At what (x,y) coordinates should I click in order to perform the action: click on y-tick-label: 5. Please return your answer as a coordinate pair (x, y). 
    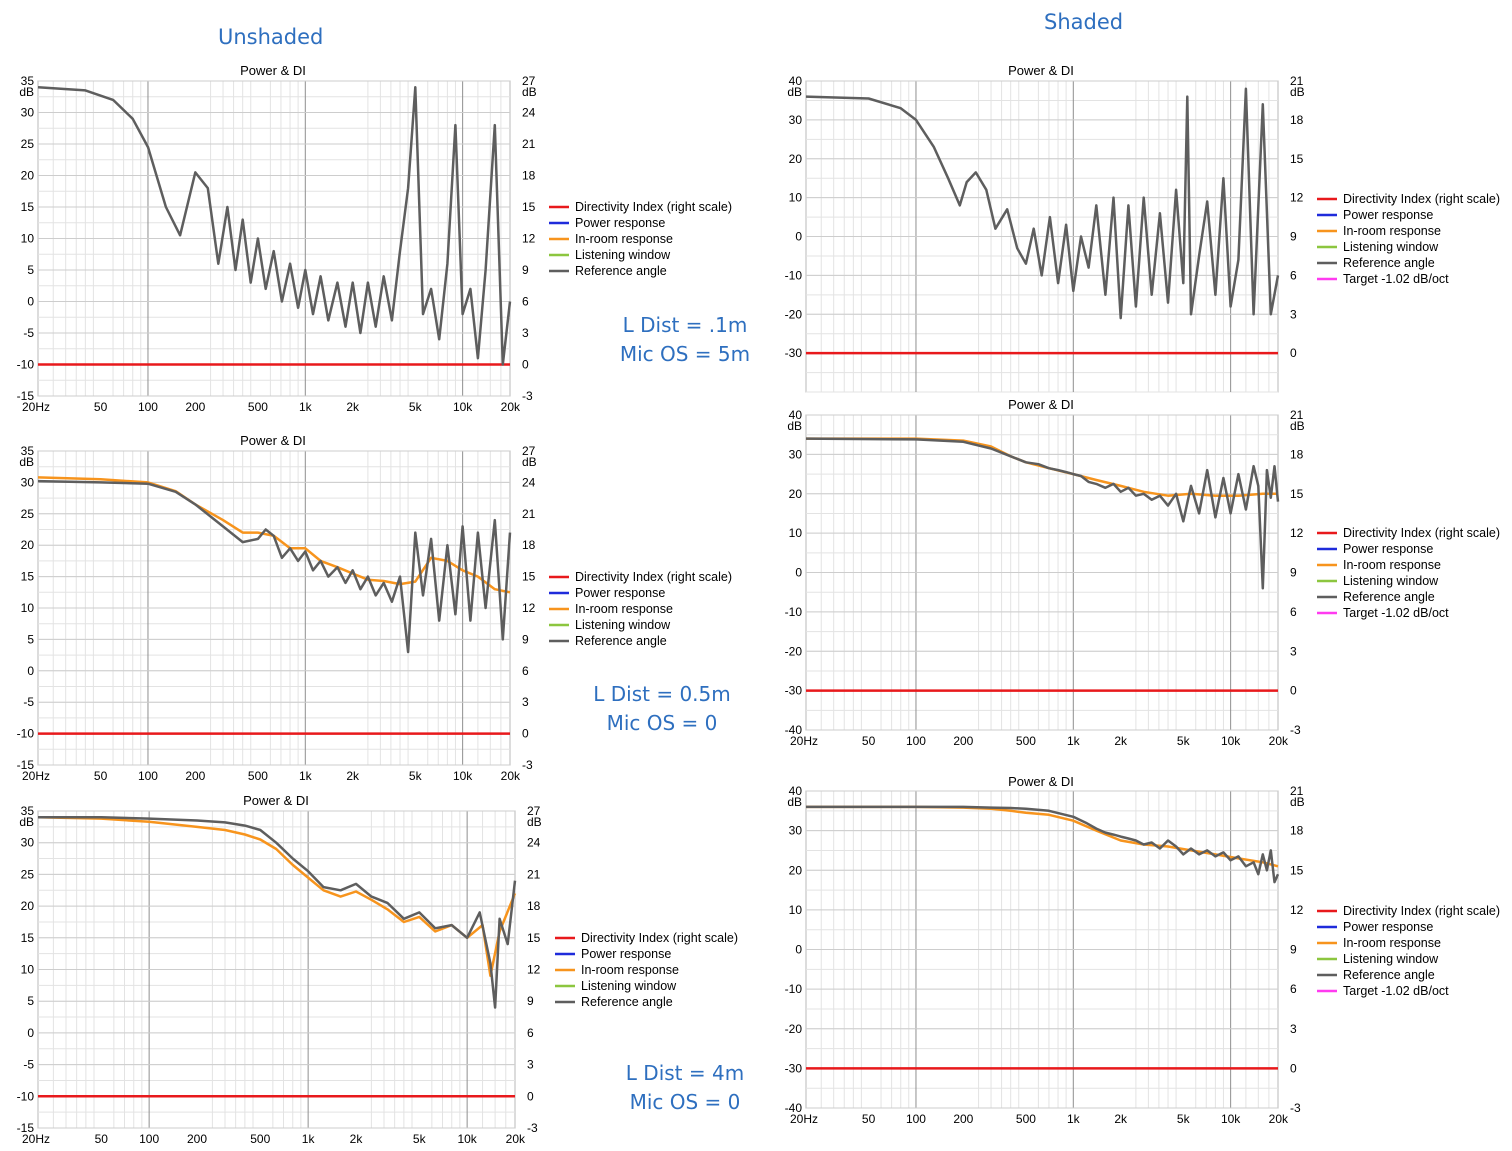
    Looking at the image, I should click on (30, 639).